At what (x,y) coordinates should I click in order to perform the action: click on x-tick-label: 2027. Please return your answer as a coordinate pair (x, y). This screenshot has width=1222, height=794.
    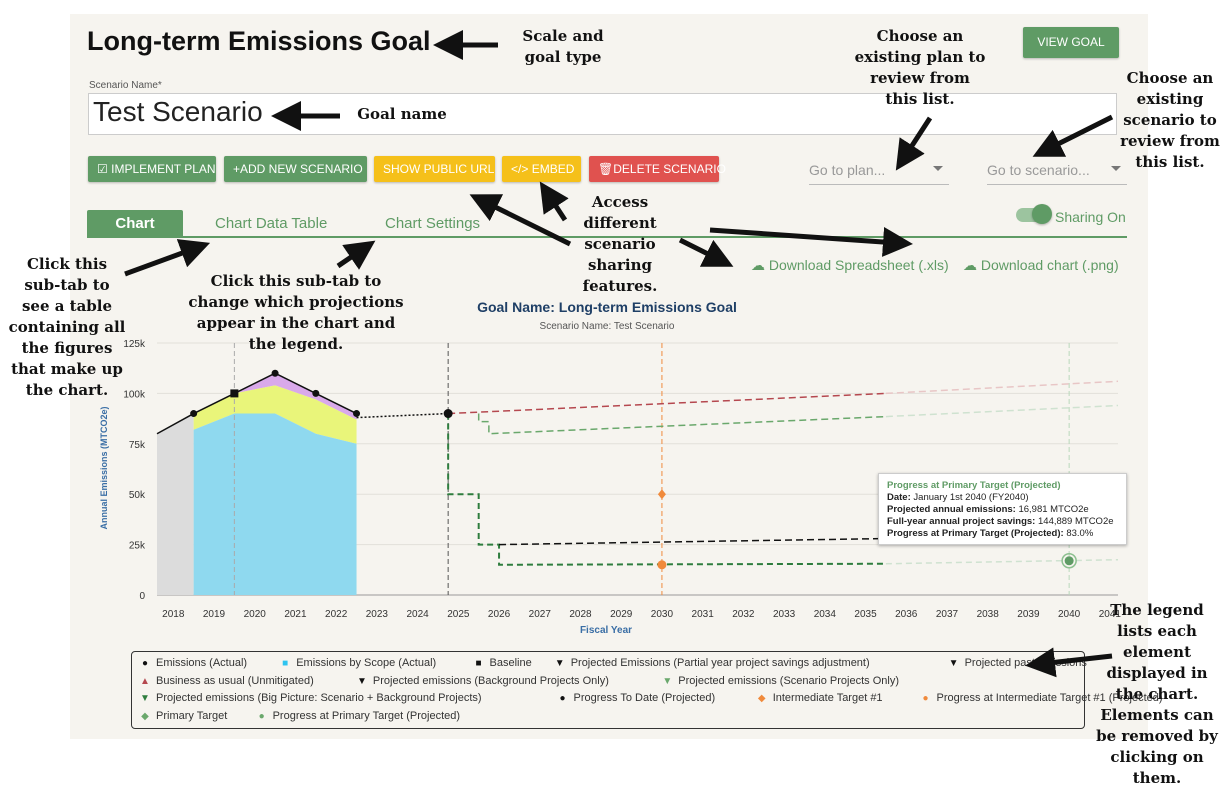
    Looking at the image, I should click on (540, 614).